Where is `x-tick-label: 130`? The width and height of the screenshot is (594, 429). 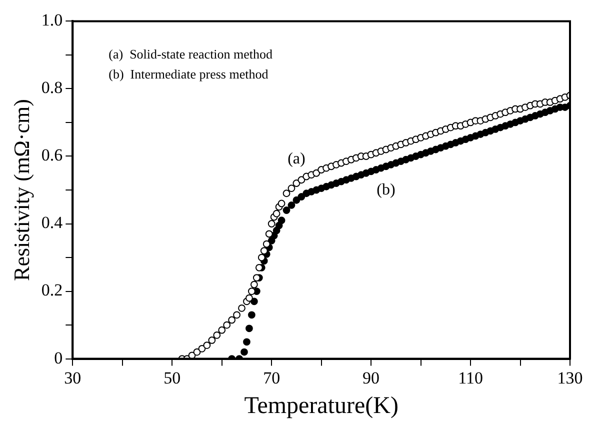 x-tick-label: 130 is located at coordinates (570, 378).